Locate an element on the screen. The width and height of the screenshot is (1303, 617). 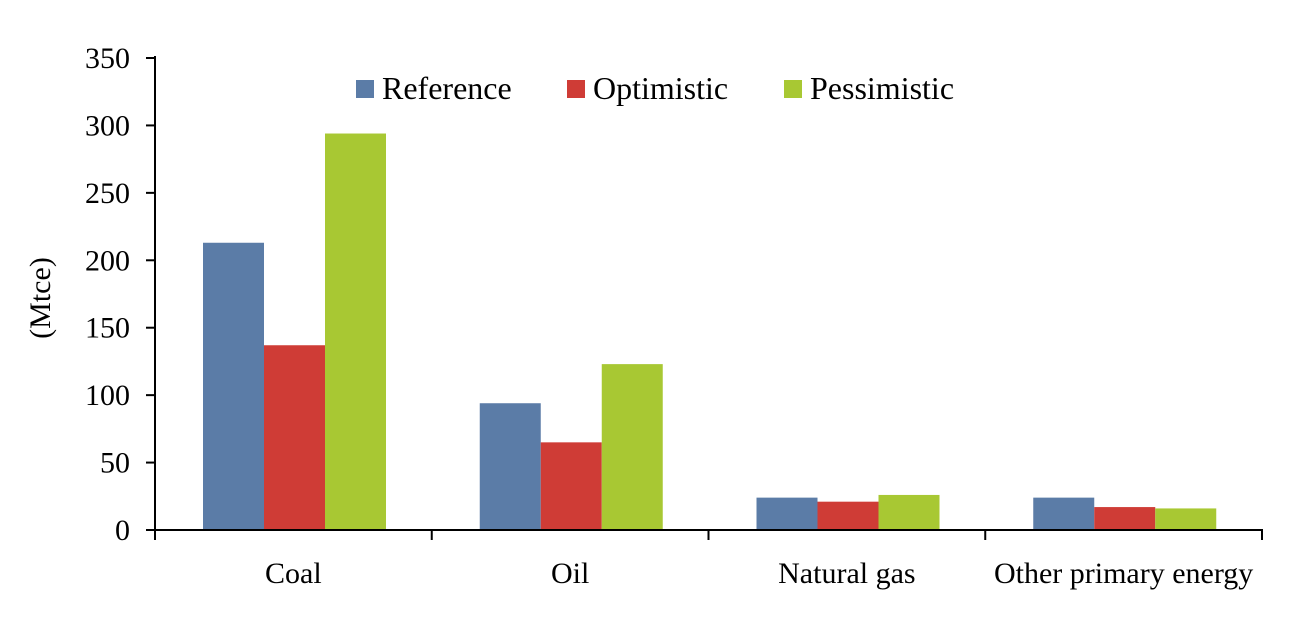
y-tick-label: 0 is located at coordinates (122, 530).